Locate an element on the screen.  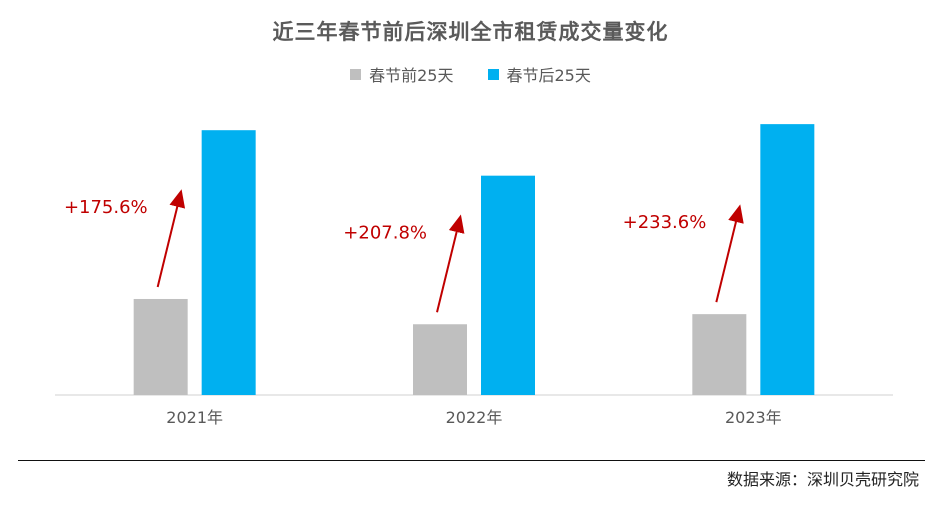
legend-item-before: 春节前25天 is located at coordinates (402, 74).